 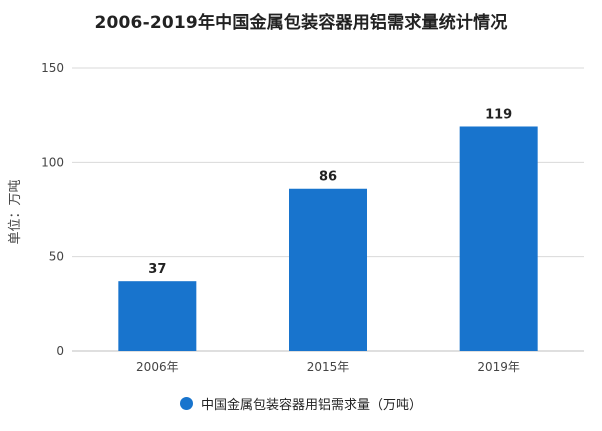 What do you see at coordinates (60, 351) in the screenshot?
I see `y-tick-label: 0` at bounding box center [60, 351].